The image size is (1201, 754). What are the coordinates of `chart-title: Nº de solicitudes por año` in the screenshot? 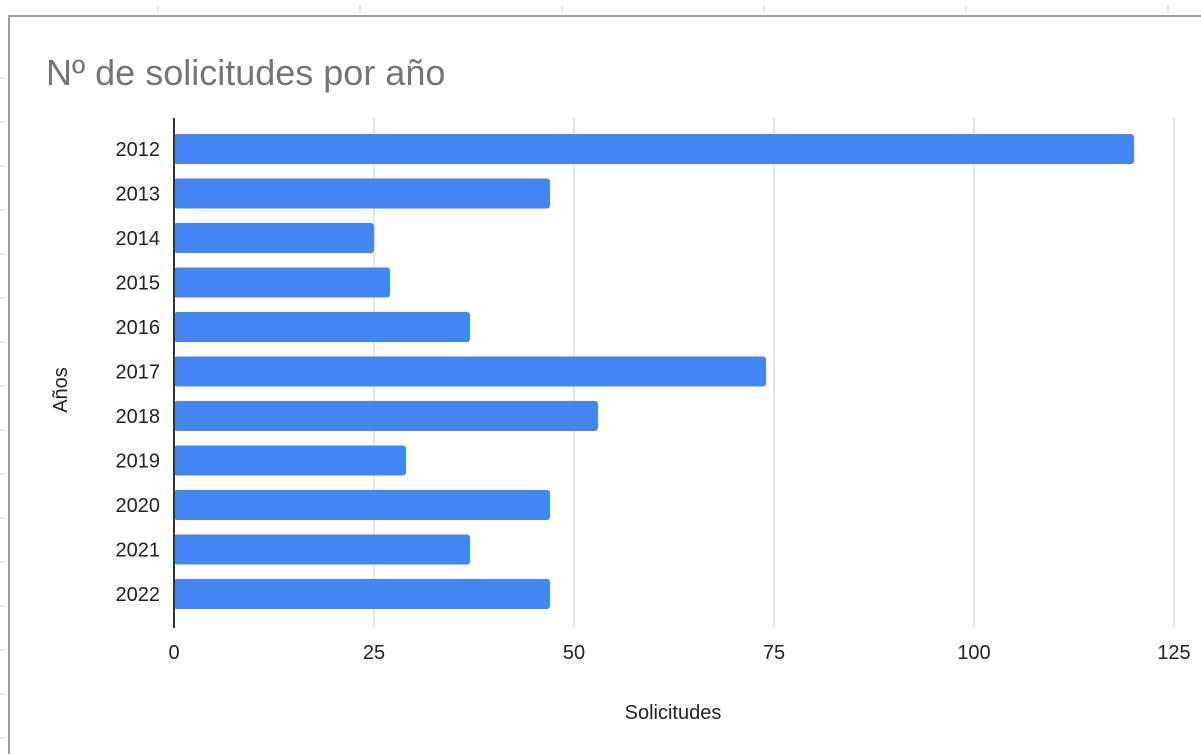 It's located at (246, 72).